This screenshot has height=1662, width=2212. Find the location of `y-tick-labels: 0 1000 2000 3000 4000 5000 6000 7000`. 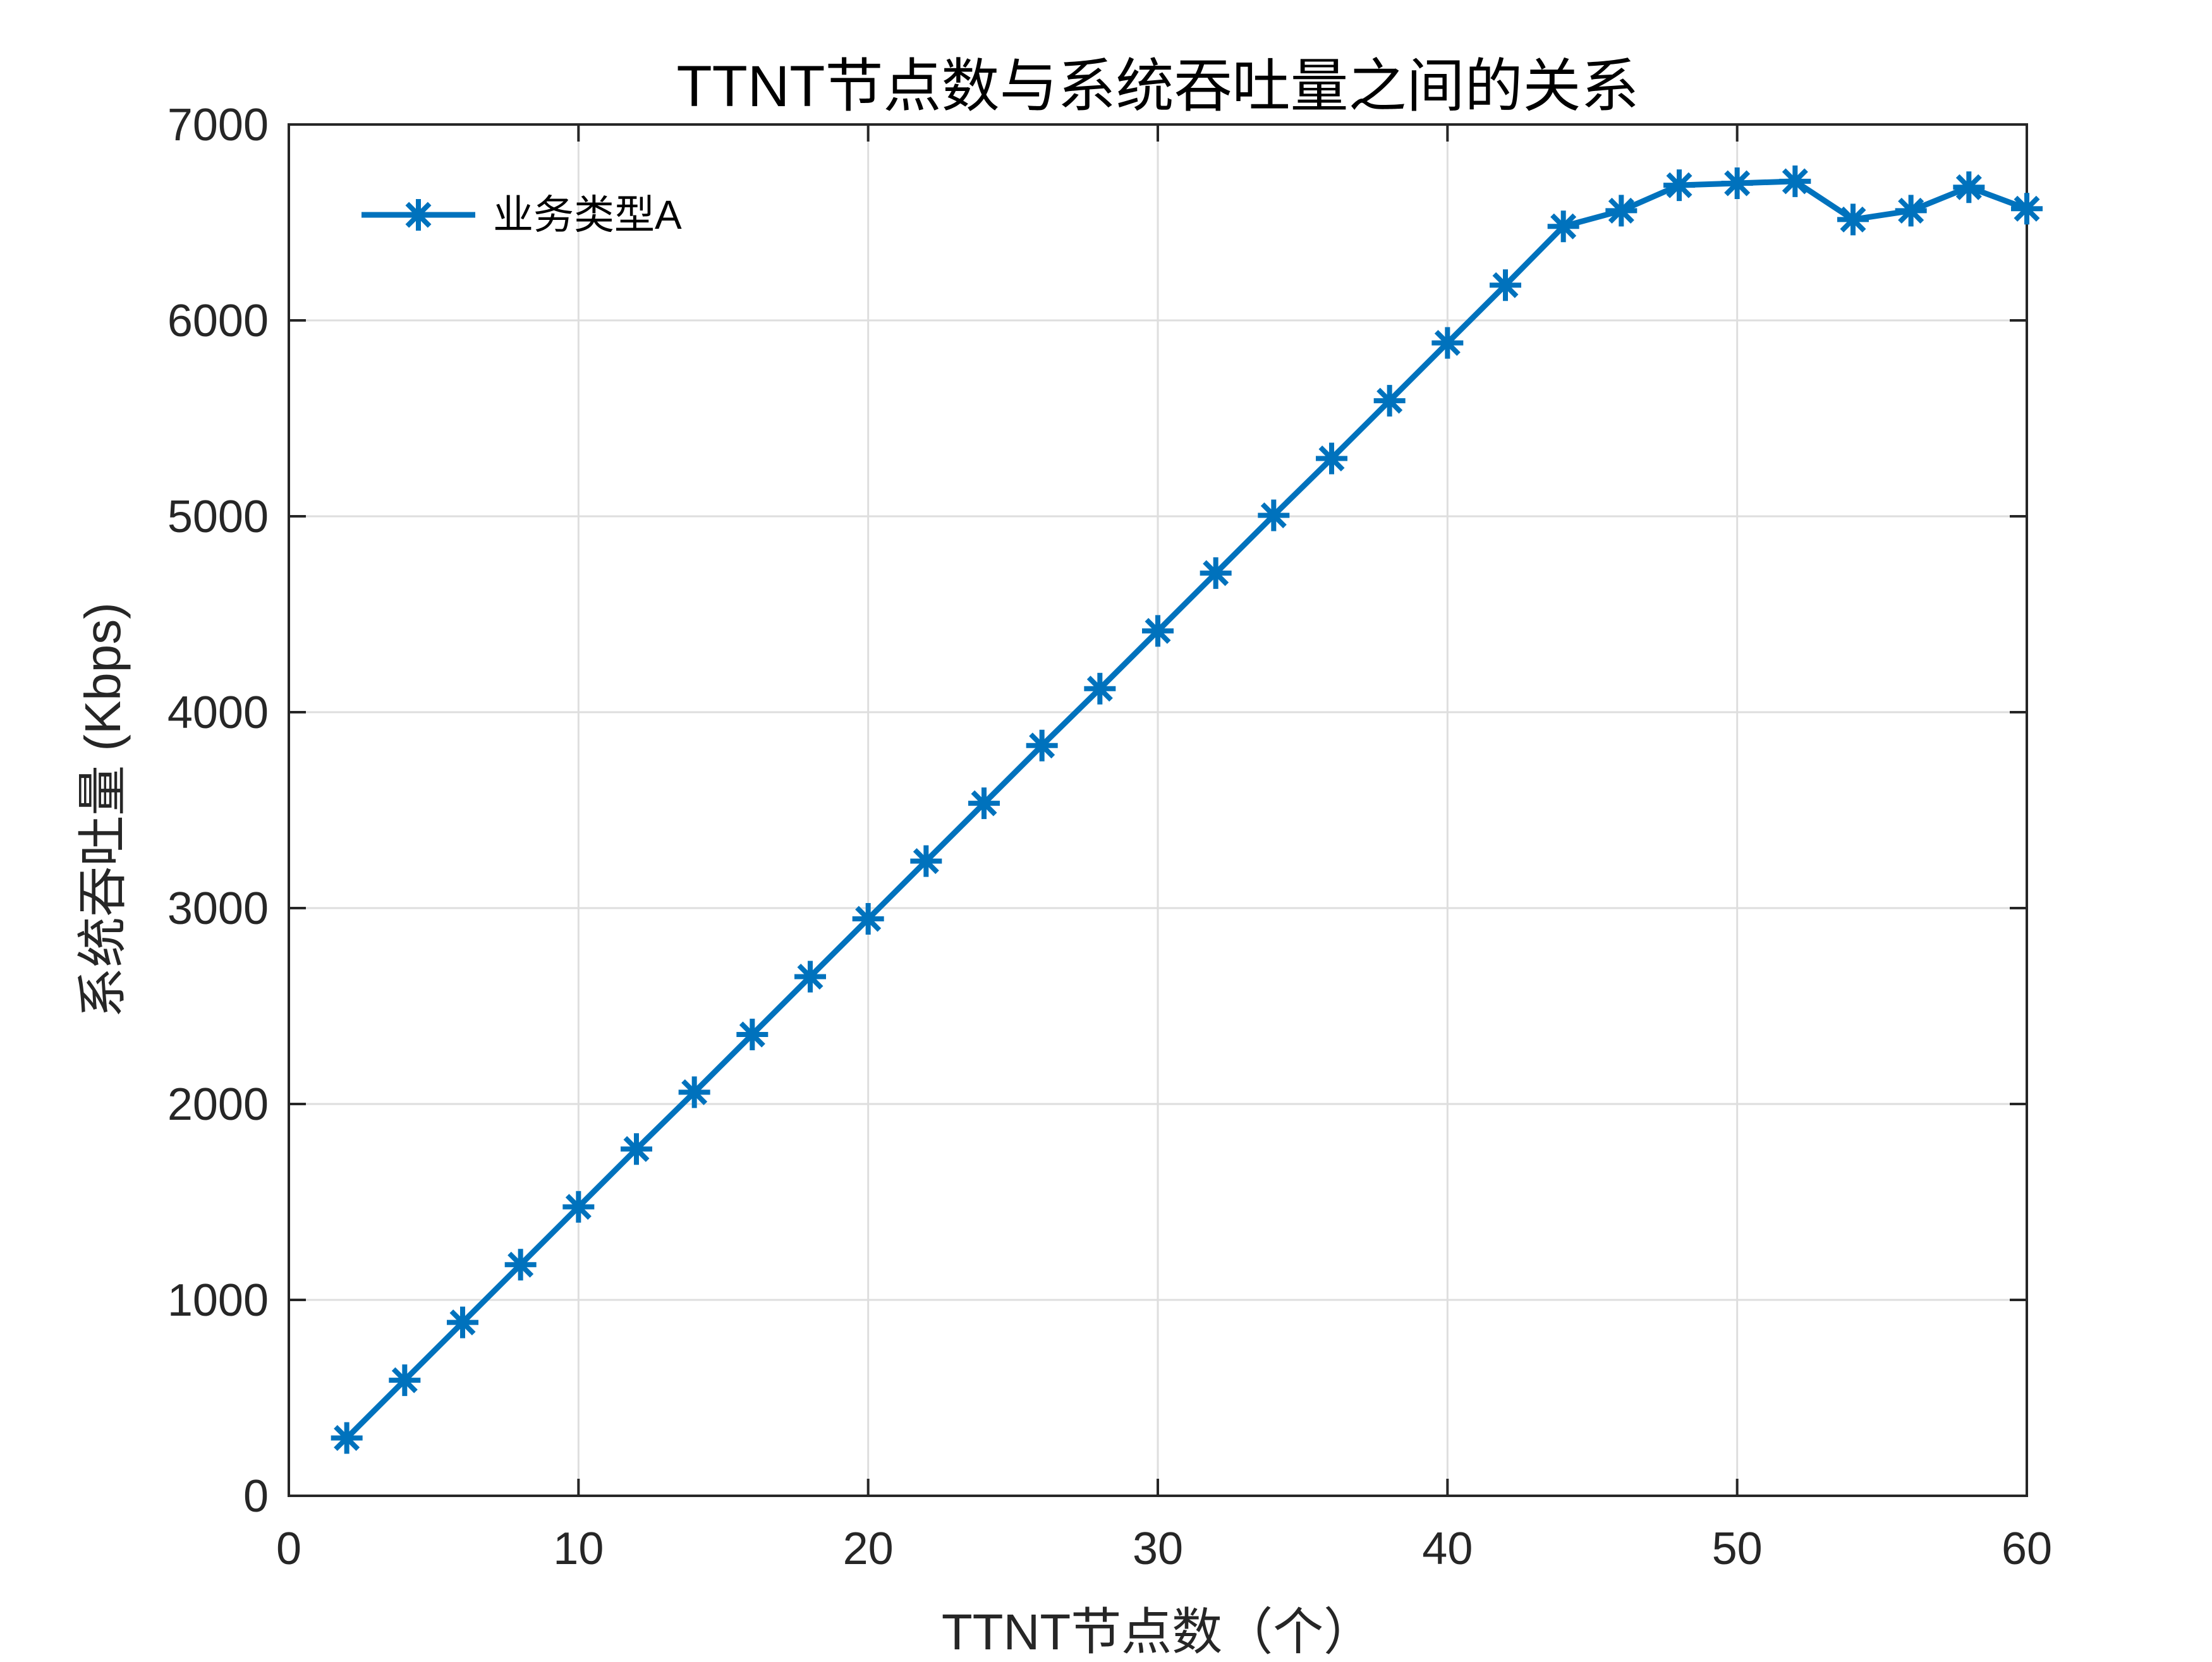

y-tick-labels: 0 1000 2000 3000 4000 5000 6000 7000 is located at coordinates (218, 811).